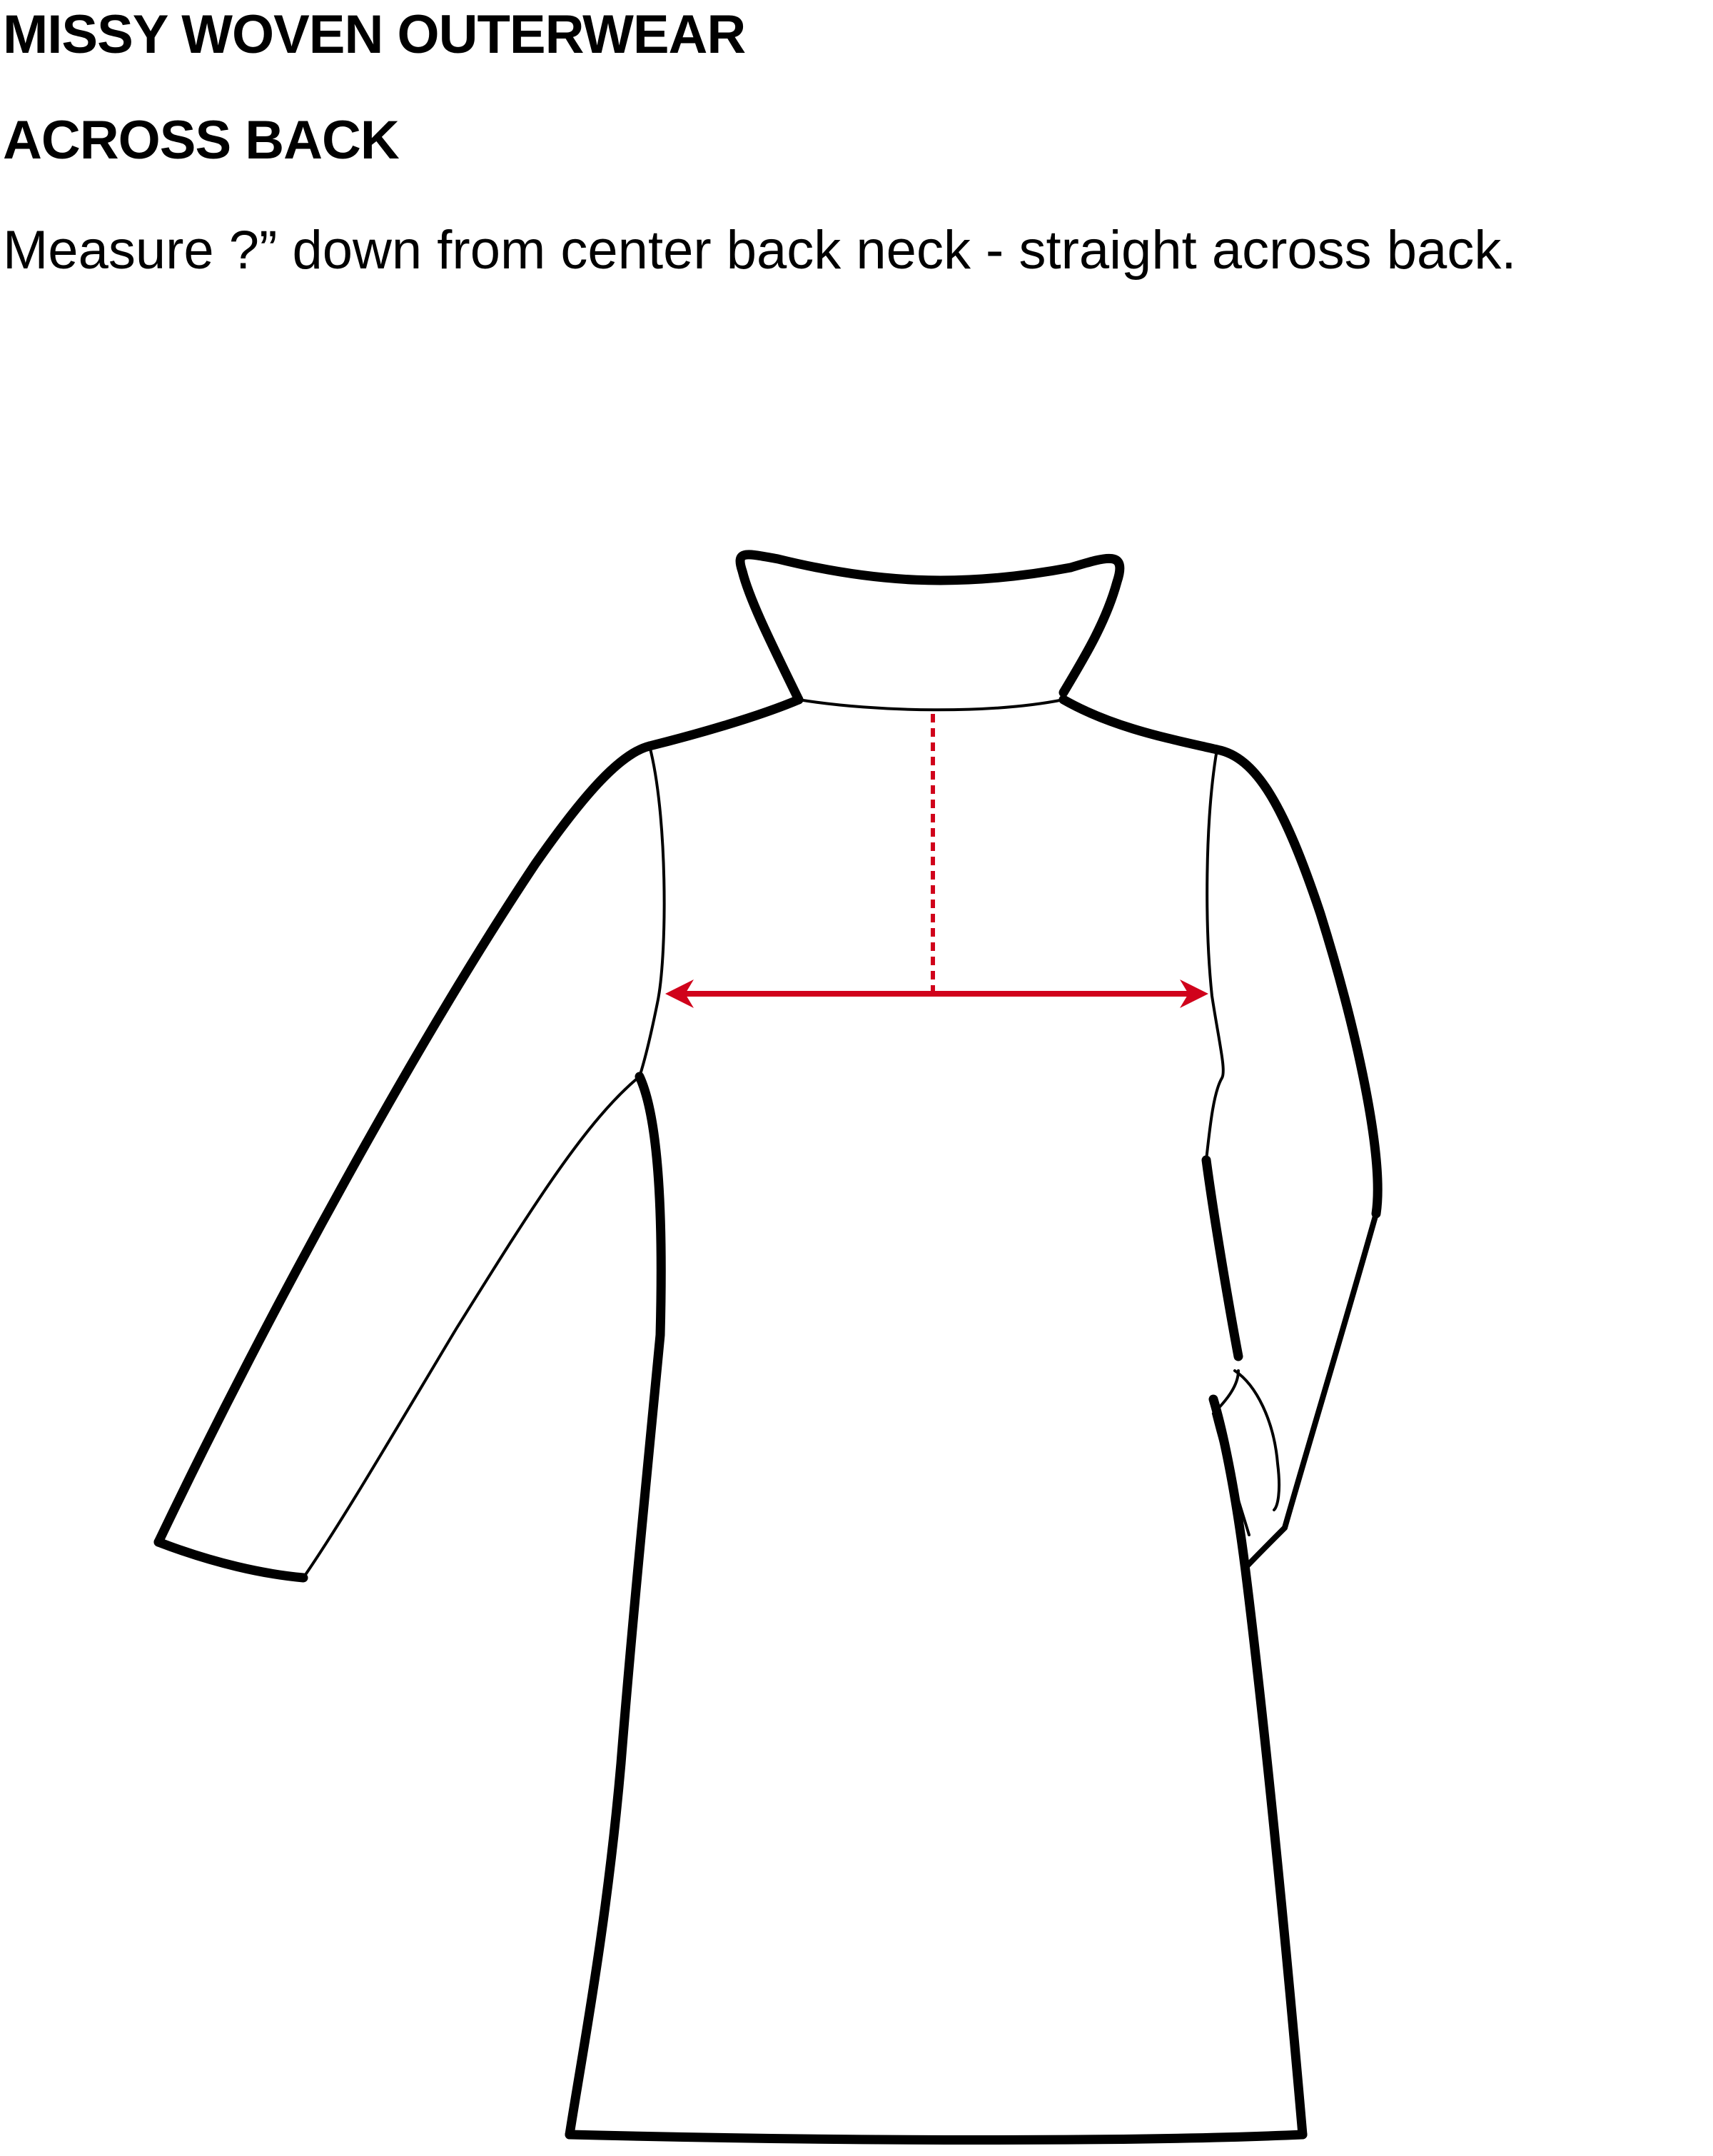 The height and width of the screenshot is (2156, 1713). Describe the element at coordinates (1222, 1258) in the screenshot. I see `right-sleeve-inner` at that location.